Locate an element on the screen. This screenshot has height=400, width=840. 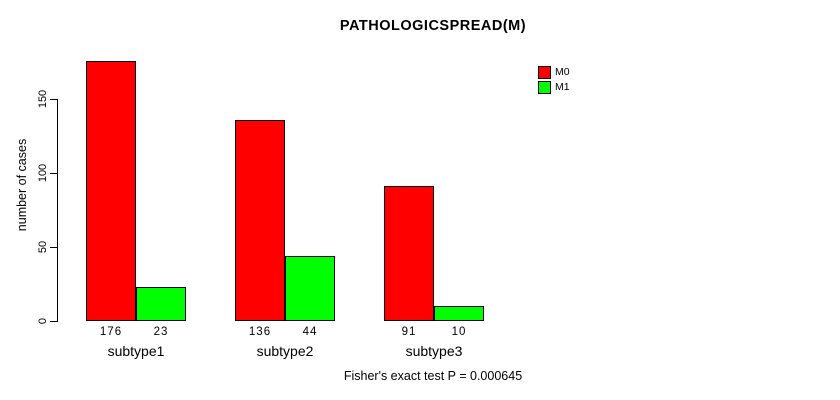
bar-m0-subtype2 is located at coordinates (260, 220).